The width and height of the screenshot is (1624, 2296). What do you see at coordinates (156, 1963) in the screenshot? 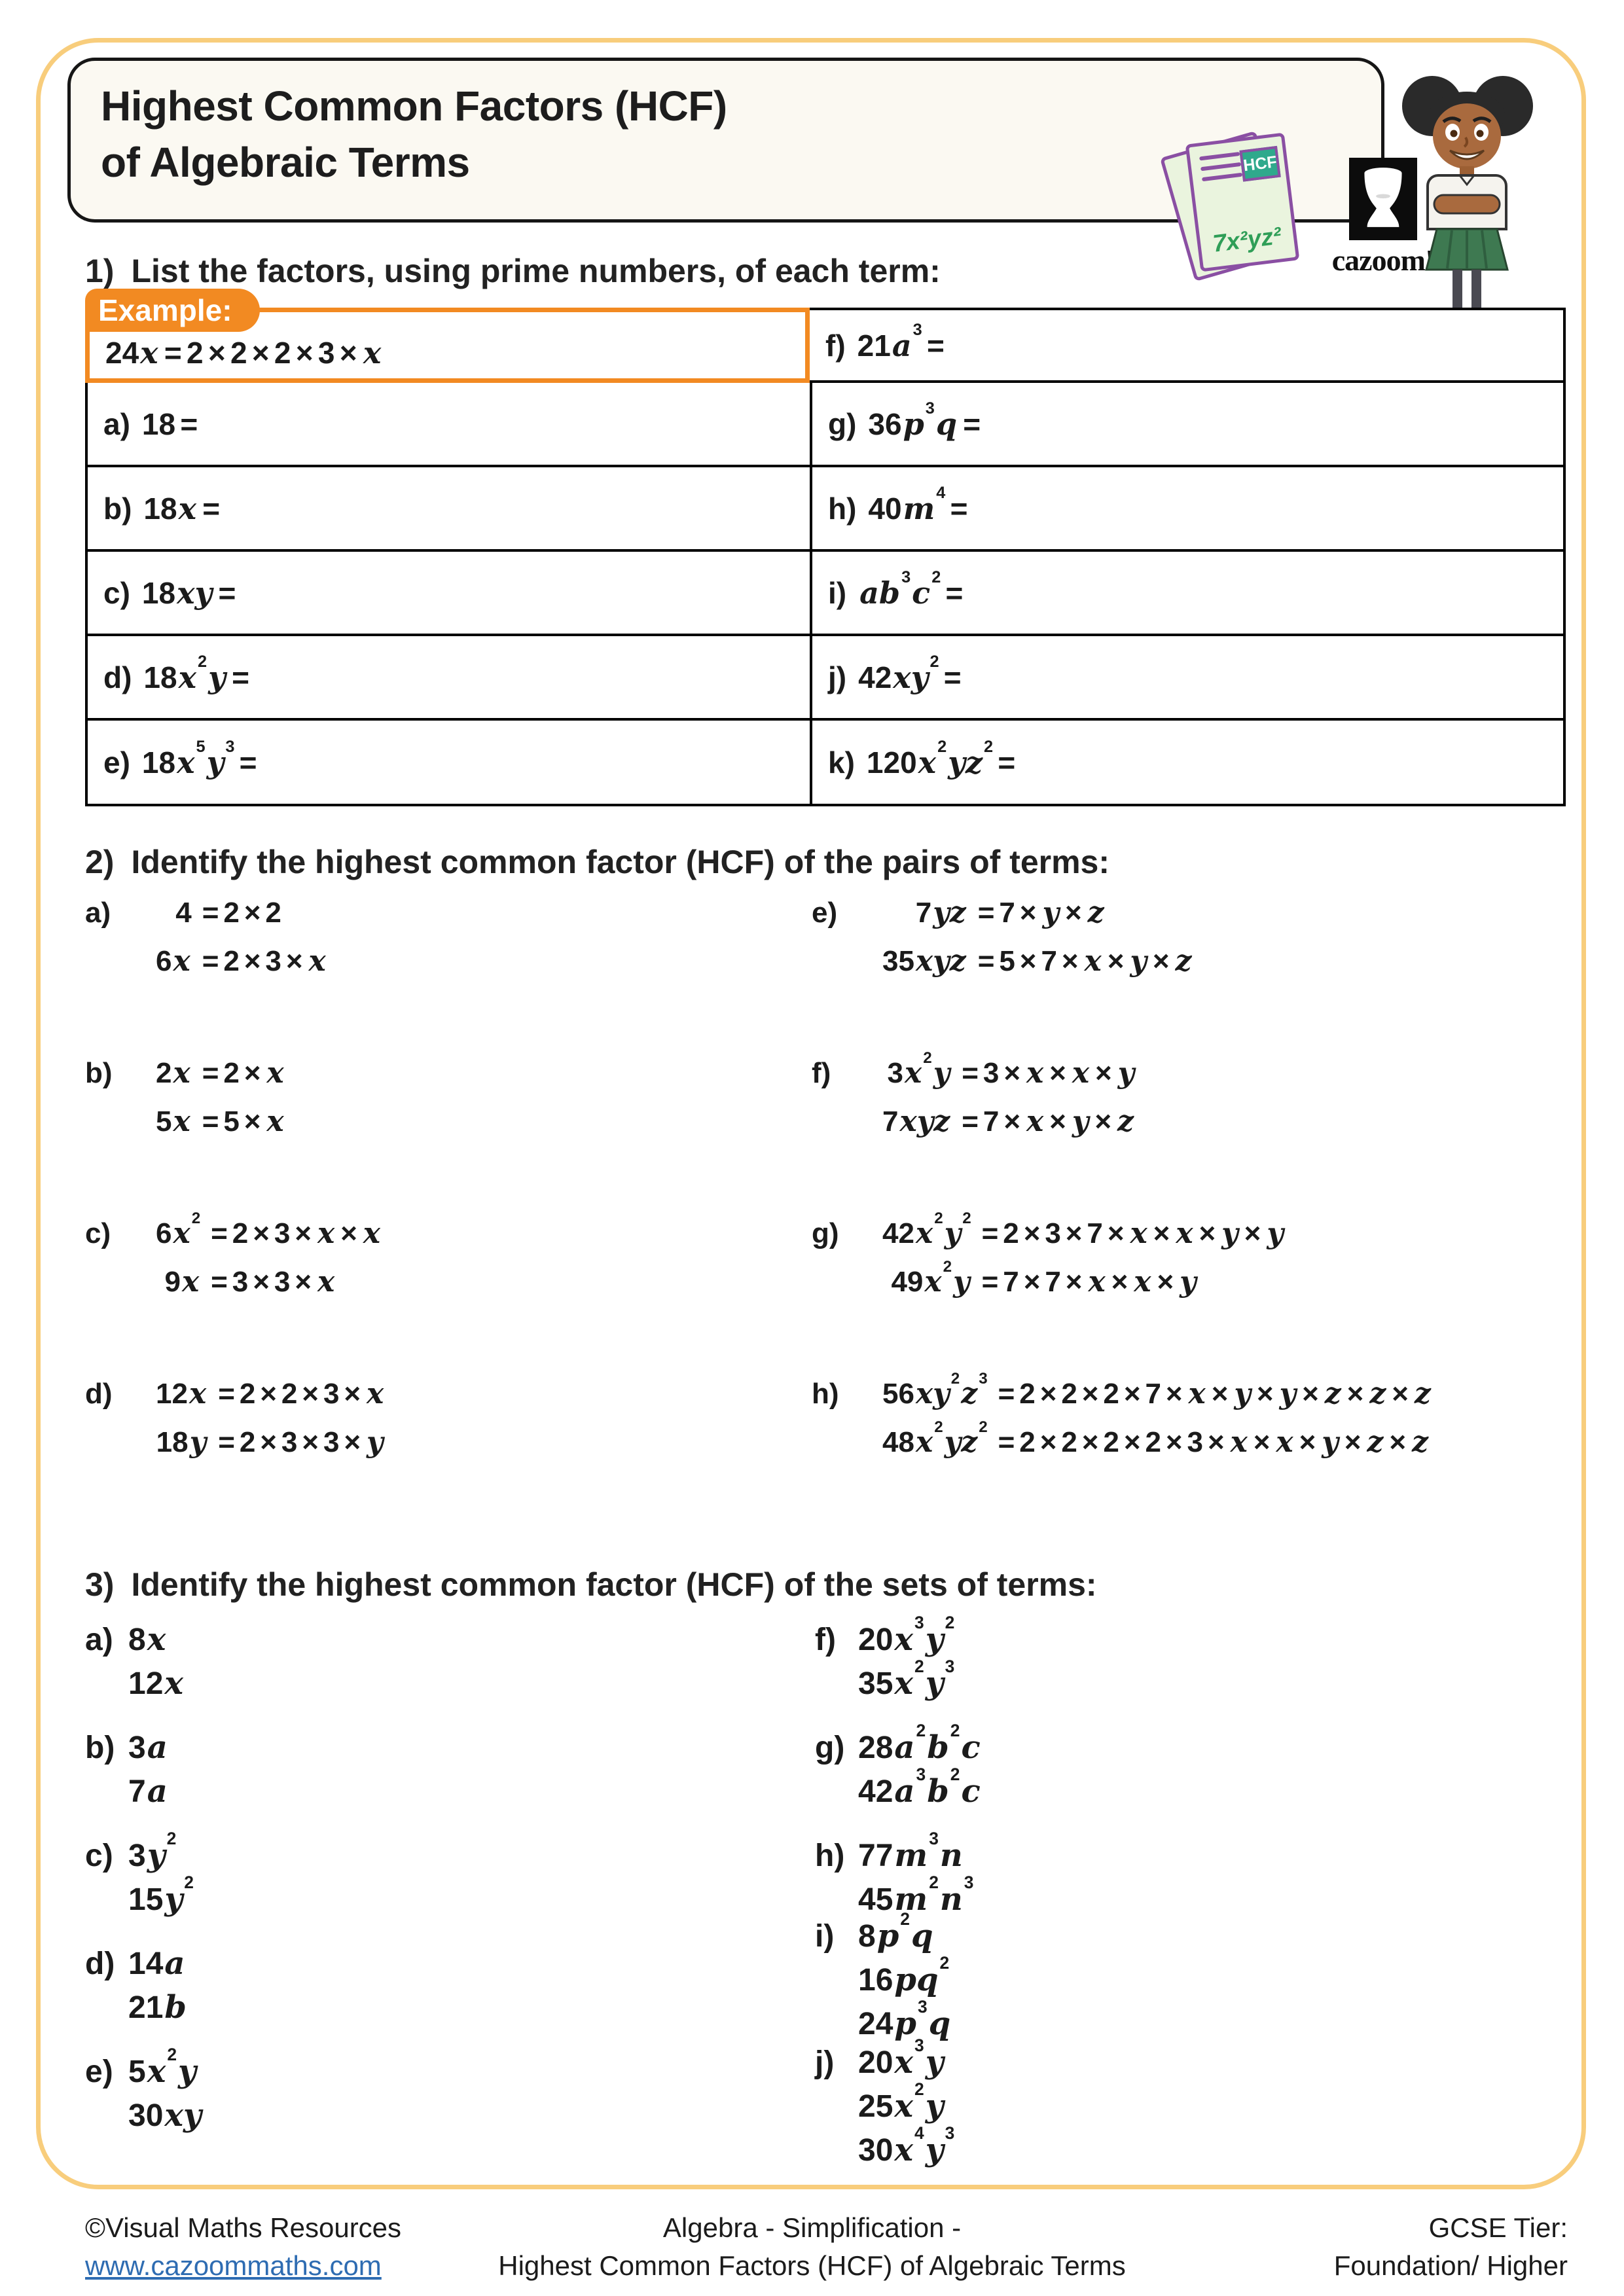
I see `term: 14a` at bounding box center [156, 1963].